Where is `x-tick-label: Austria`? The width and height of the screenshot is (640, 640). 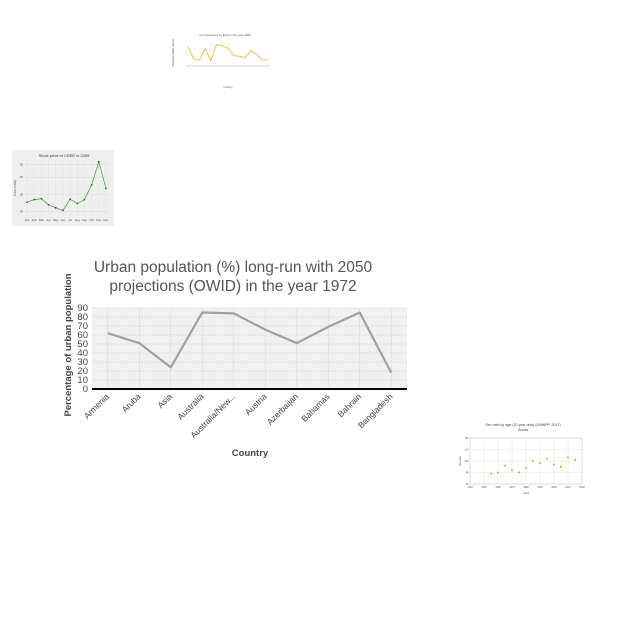 x-tick-label: Austria is located at coordinates (256, 404).